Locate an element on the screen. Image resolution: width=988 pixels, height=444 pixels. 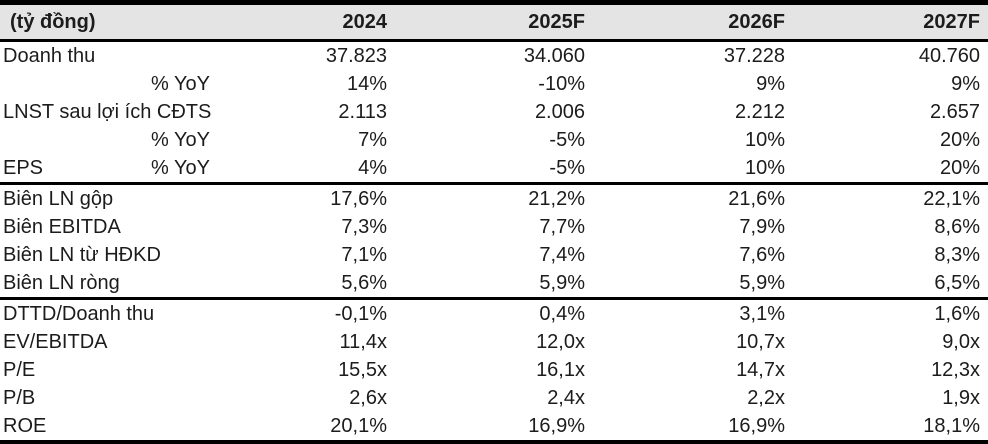
value-cell: 8,3% is located at coordinates (957, 255).